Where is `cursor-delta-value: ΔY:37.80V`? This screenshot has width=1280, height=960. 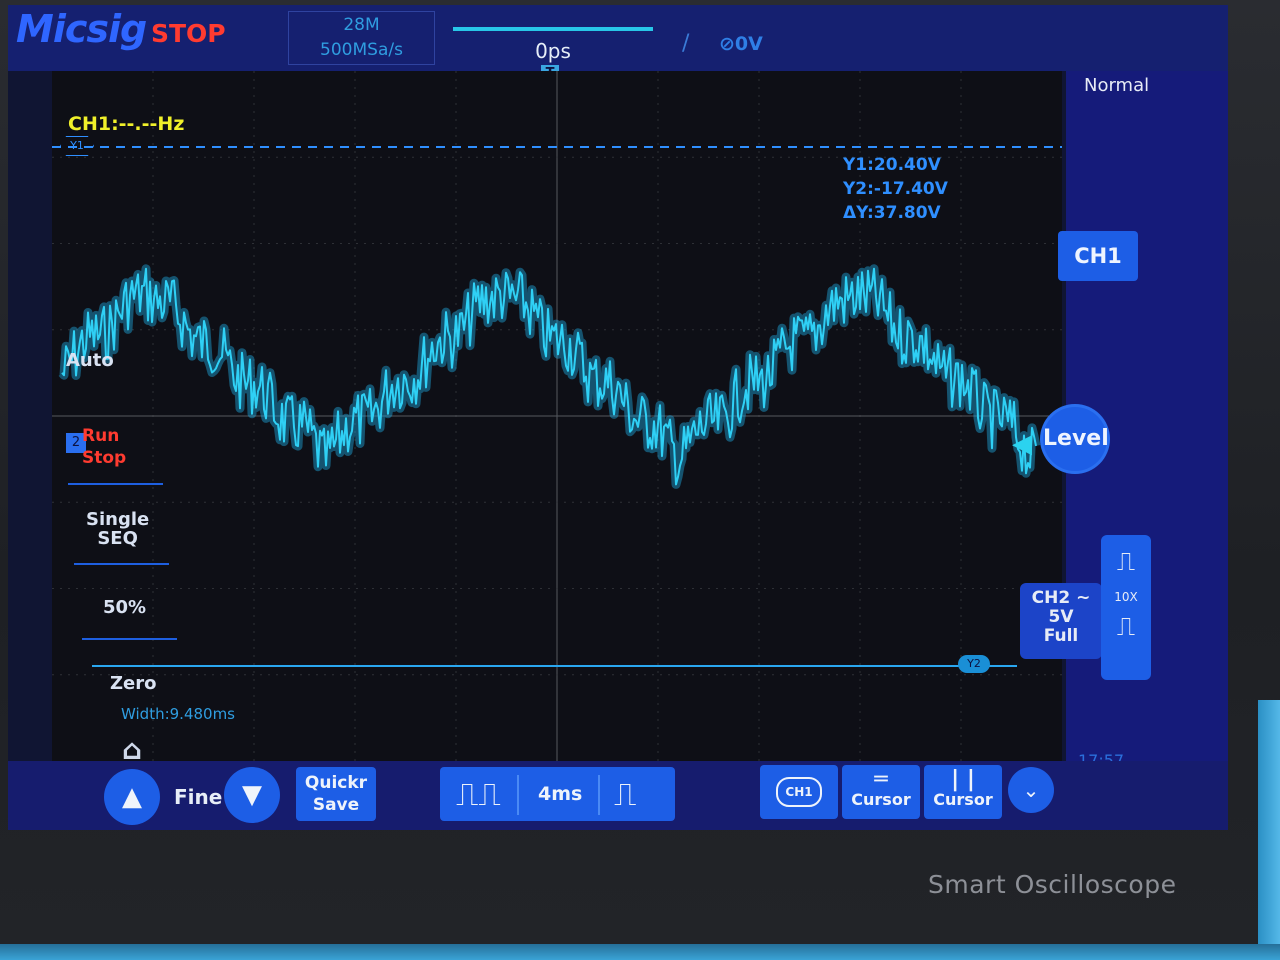 cursor-delta-value: ΔY:37.80V is located at coordinates (892, 213).